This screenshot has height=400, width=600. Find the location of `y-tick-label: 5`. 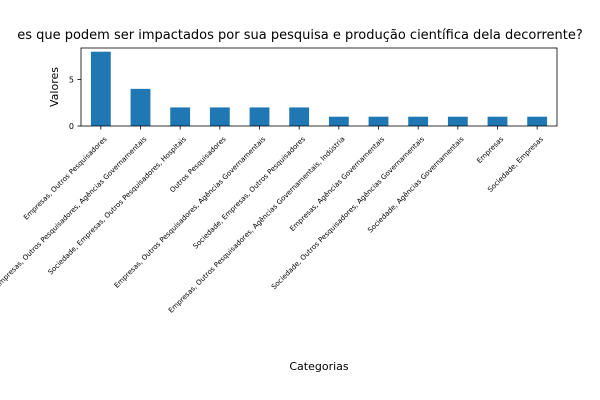

y-tick-label: 5 is located at coordinates (71, 80).